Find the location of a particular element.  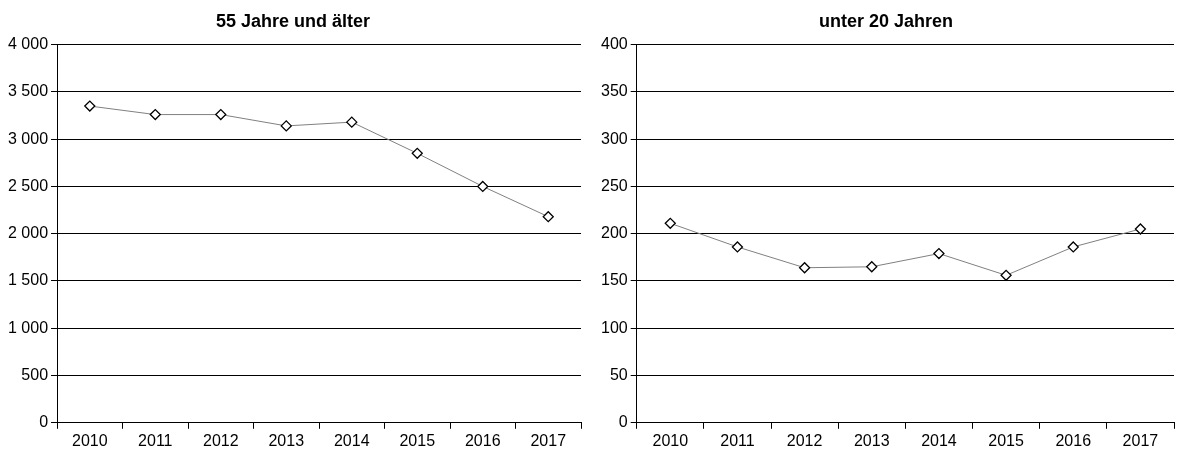

y-tick-label: 100 is located at coordinates (614, 327).